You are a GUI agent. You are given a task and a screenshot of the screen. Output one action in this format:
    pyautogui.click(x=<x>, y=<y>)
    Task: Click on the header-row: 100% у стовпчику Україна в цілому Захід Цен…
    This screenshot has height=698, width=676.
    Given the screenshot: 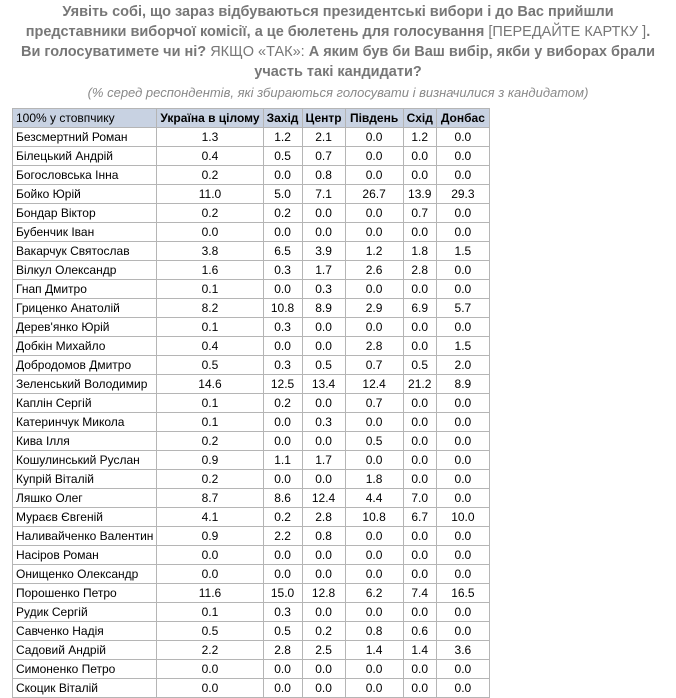 What is the action you would take?
    pyautogui.click(x=250, y=118)
    